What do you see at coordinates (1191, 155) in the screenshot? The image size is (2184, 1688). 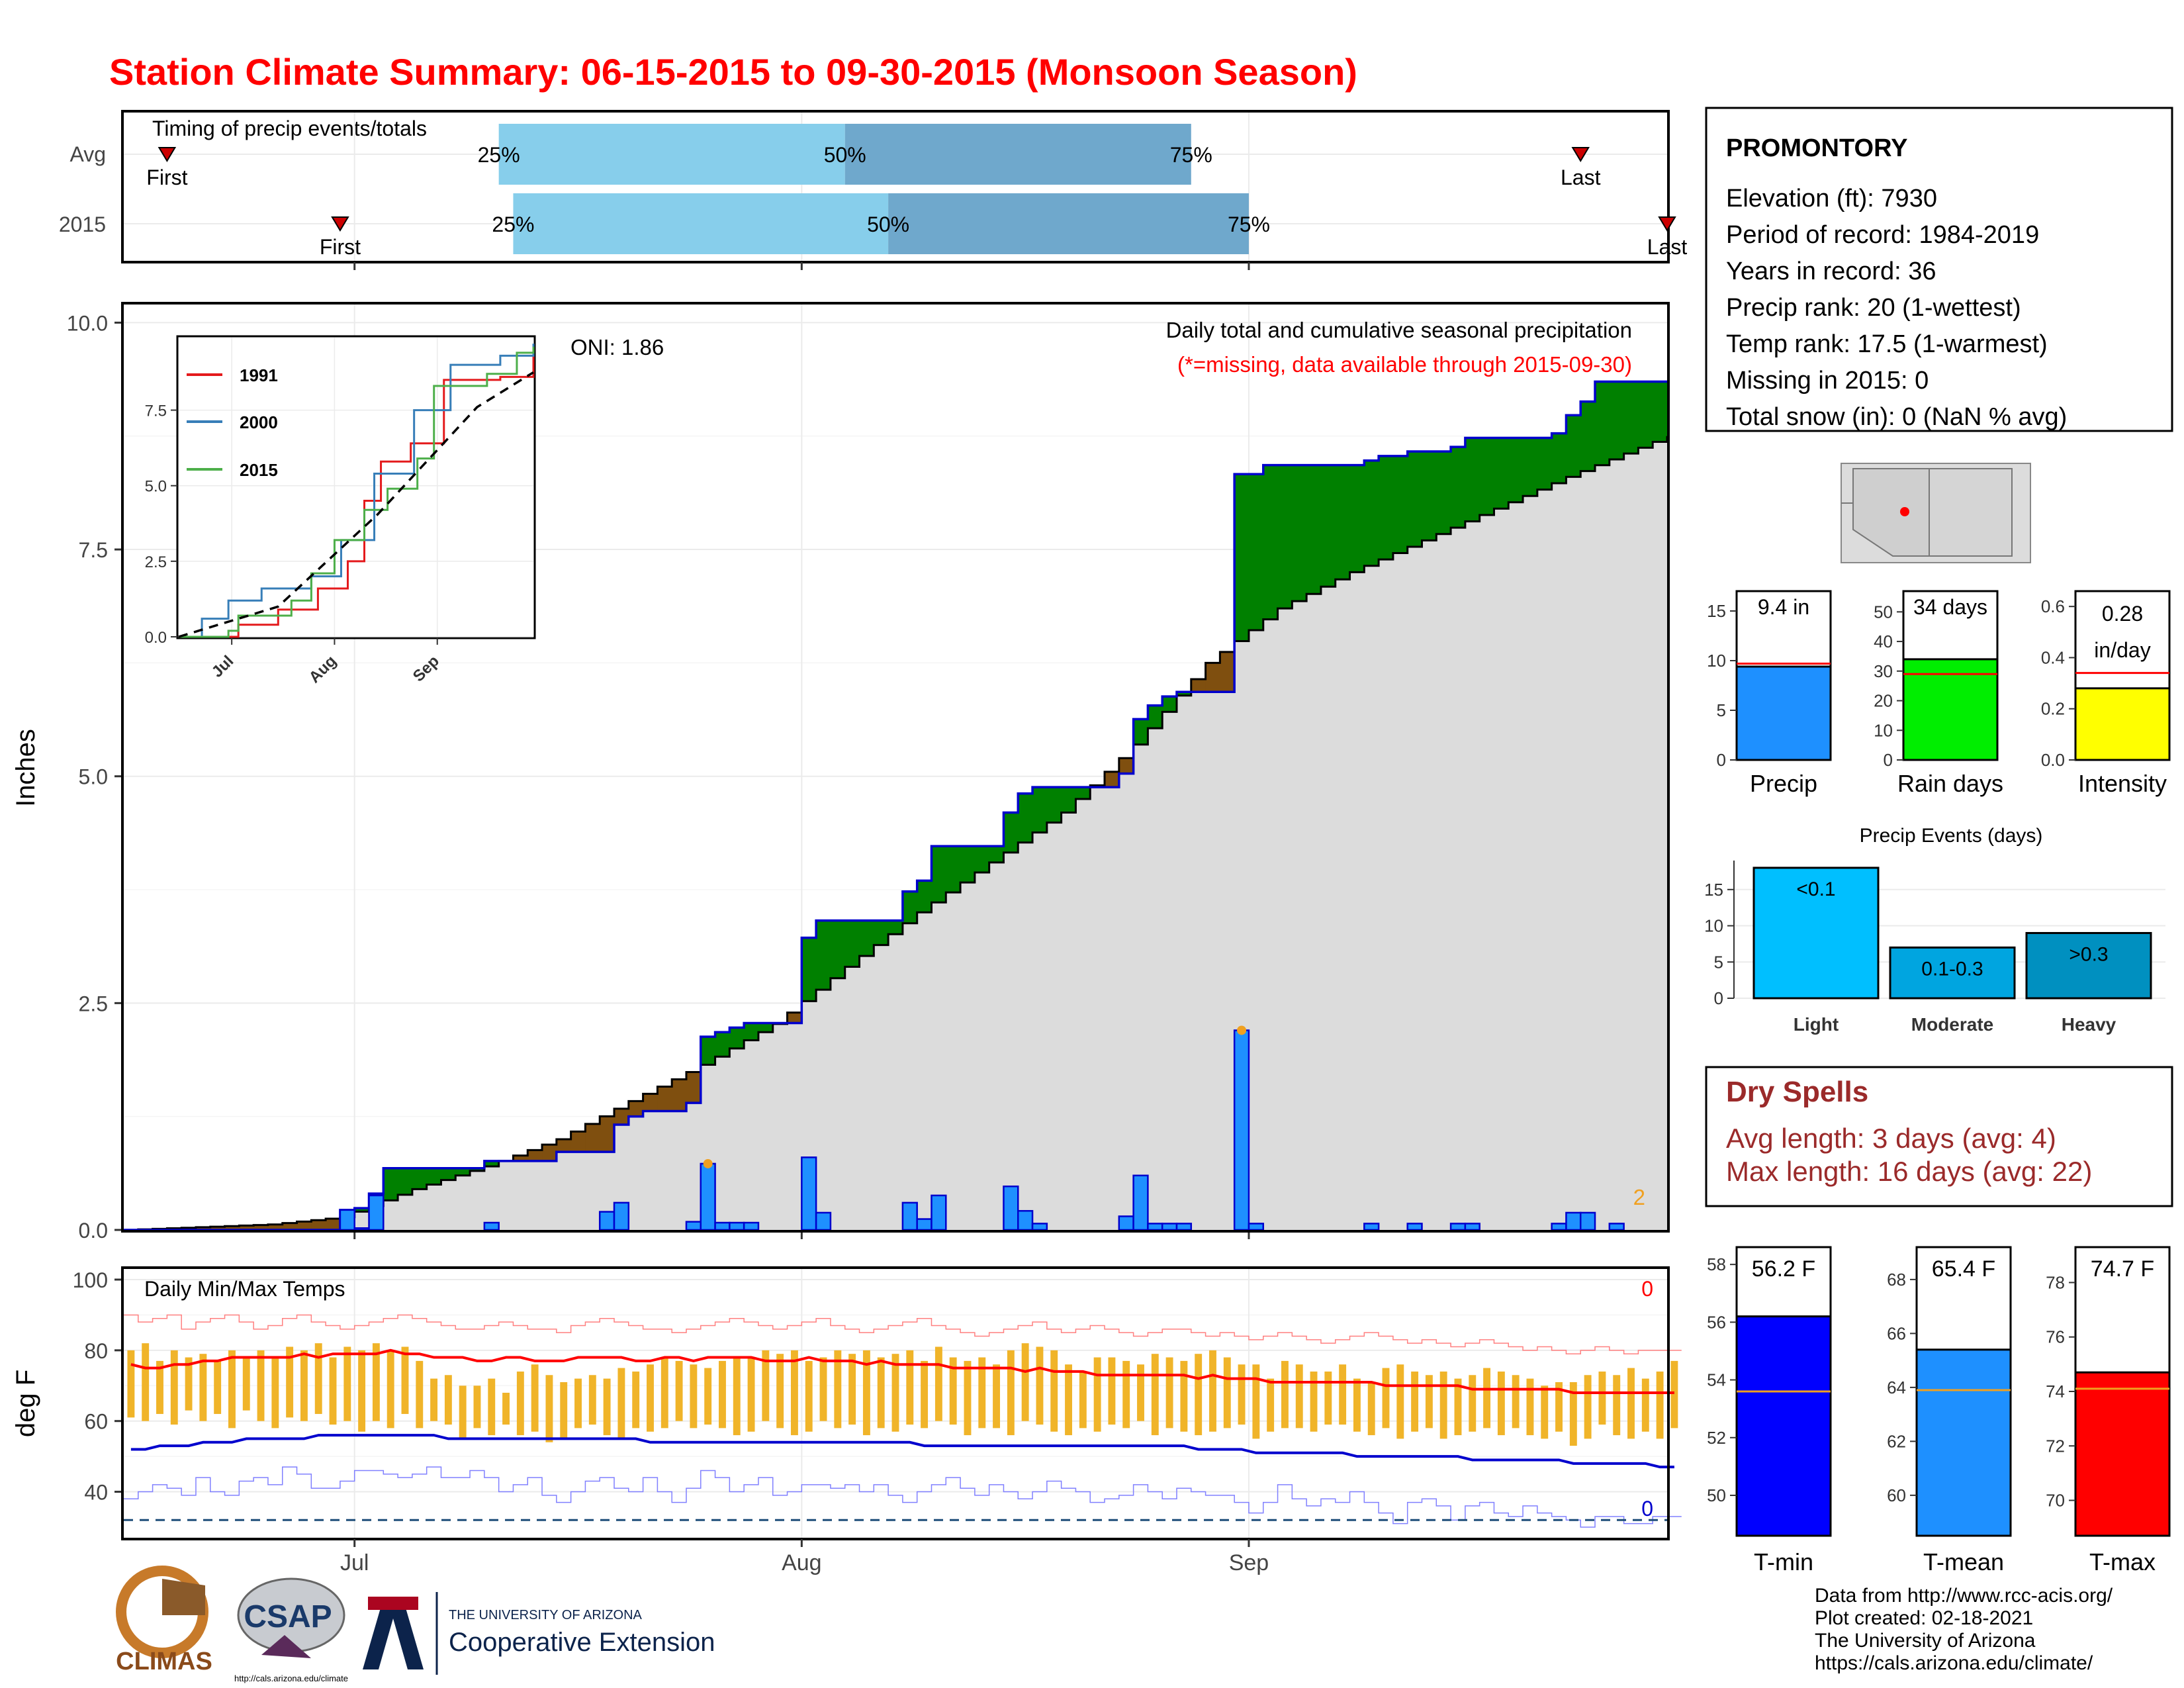 I see `timing-q75-label: 75%` at bounding box center [1191, 155].